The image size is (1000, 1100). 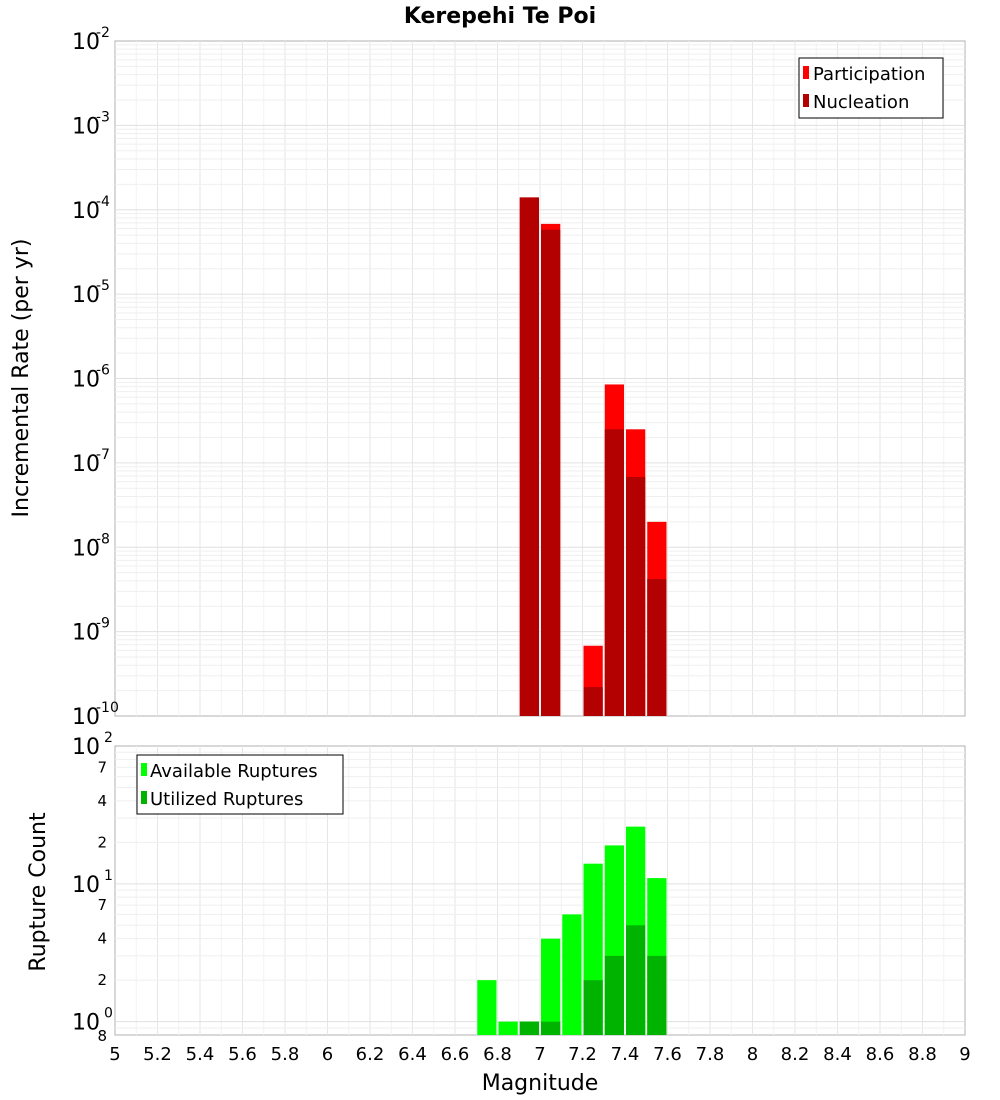 What do you see at coordinates (144, 797) in the screenshot?
I see `legend-swatch-utilized` at bounding box center [144, 797].